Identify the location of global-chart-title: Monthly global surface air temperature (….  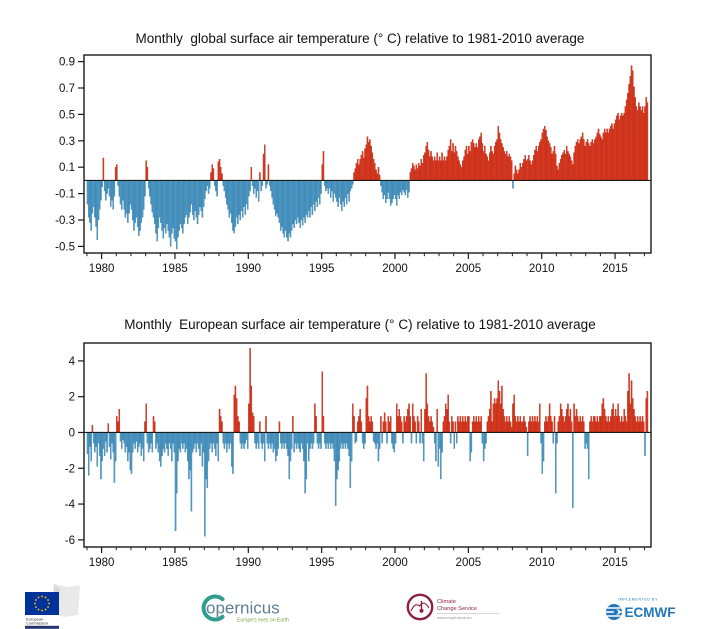
(360, 38).